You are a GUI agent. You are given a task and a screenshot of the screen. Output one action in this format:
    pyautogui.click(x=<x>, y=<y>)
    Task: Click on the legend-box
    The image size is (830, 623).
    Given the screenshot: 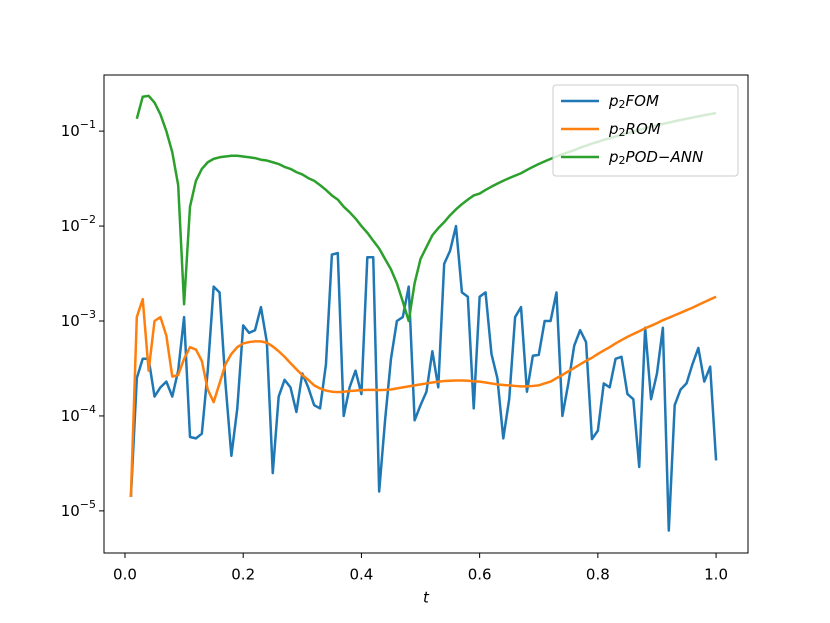 What is the action you would take?
    pyautogui.click(x=645, y=130)
    